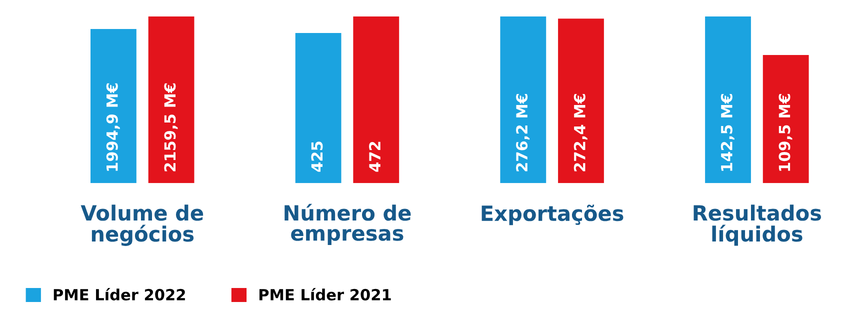 The image size is (850, 327). I want to click on data-label: 272,4 M€, so click(581, 133).